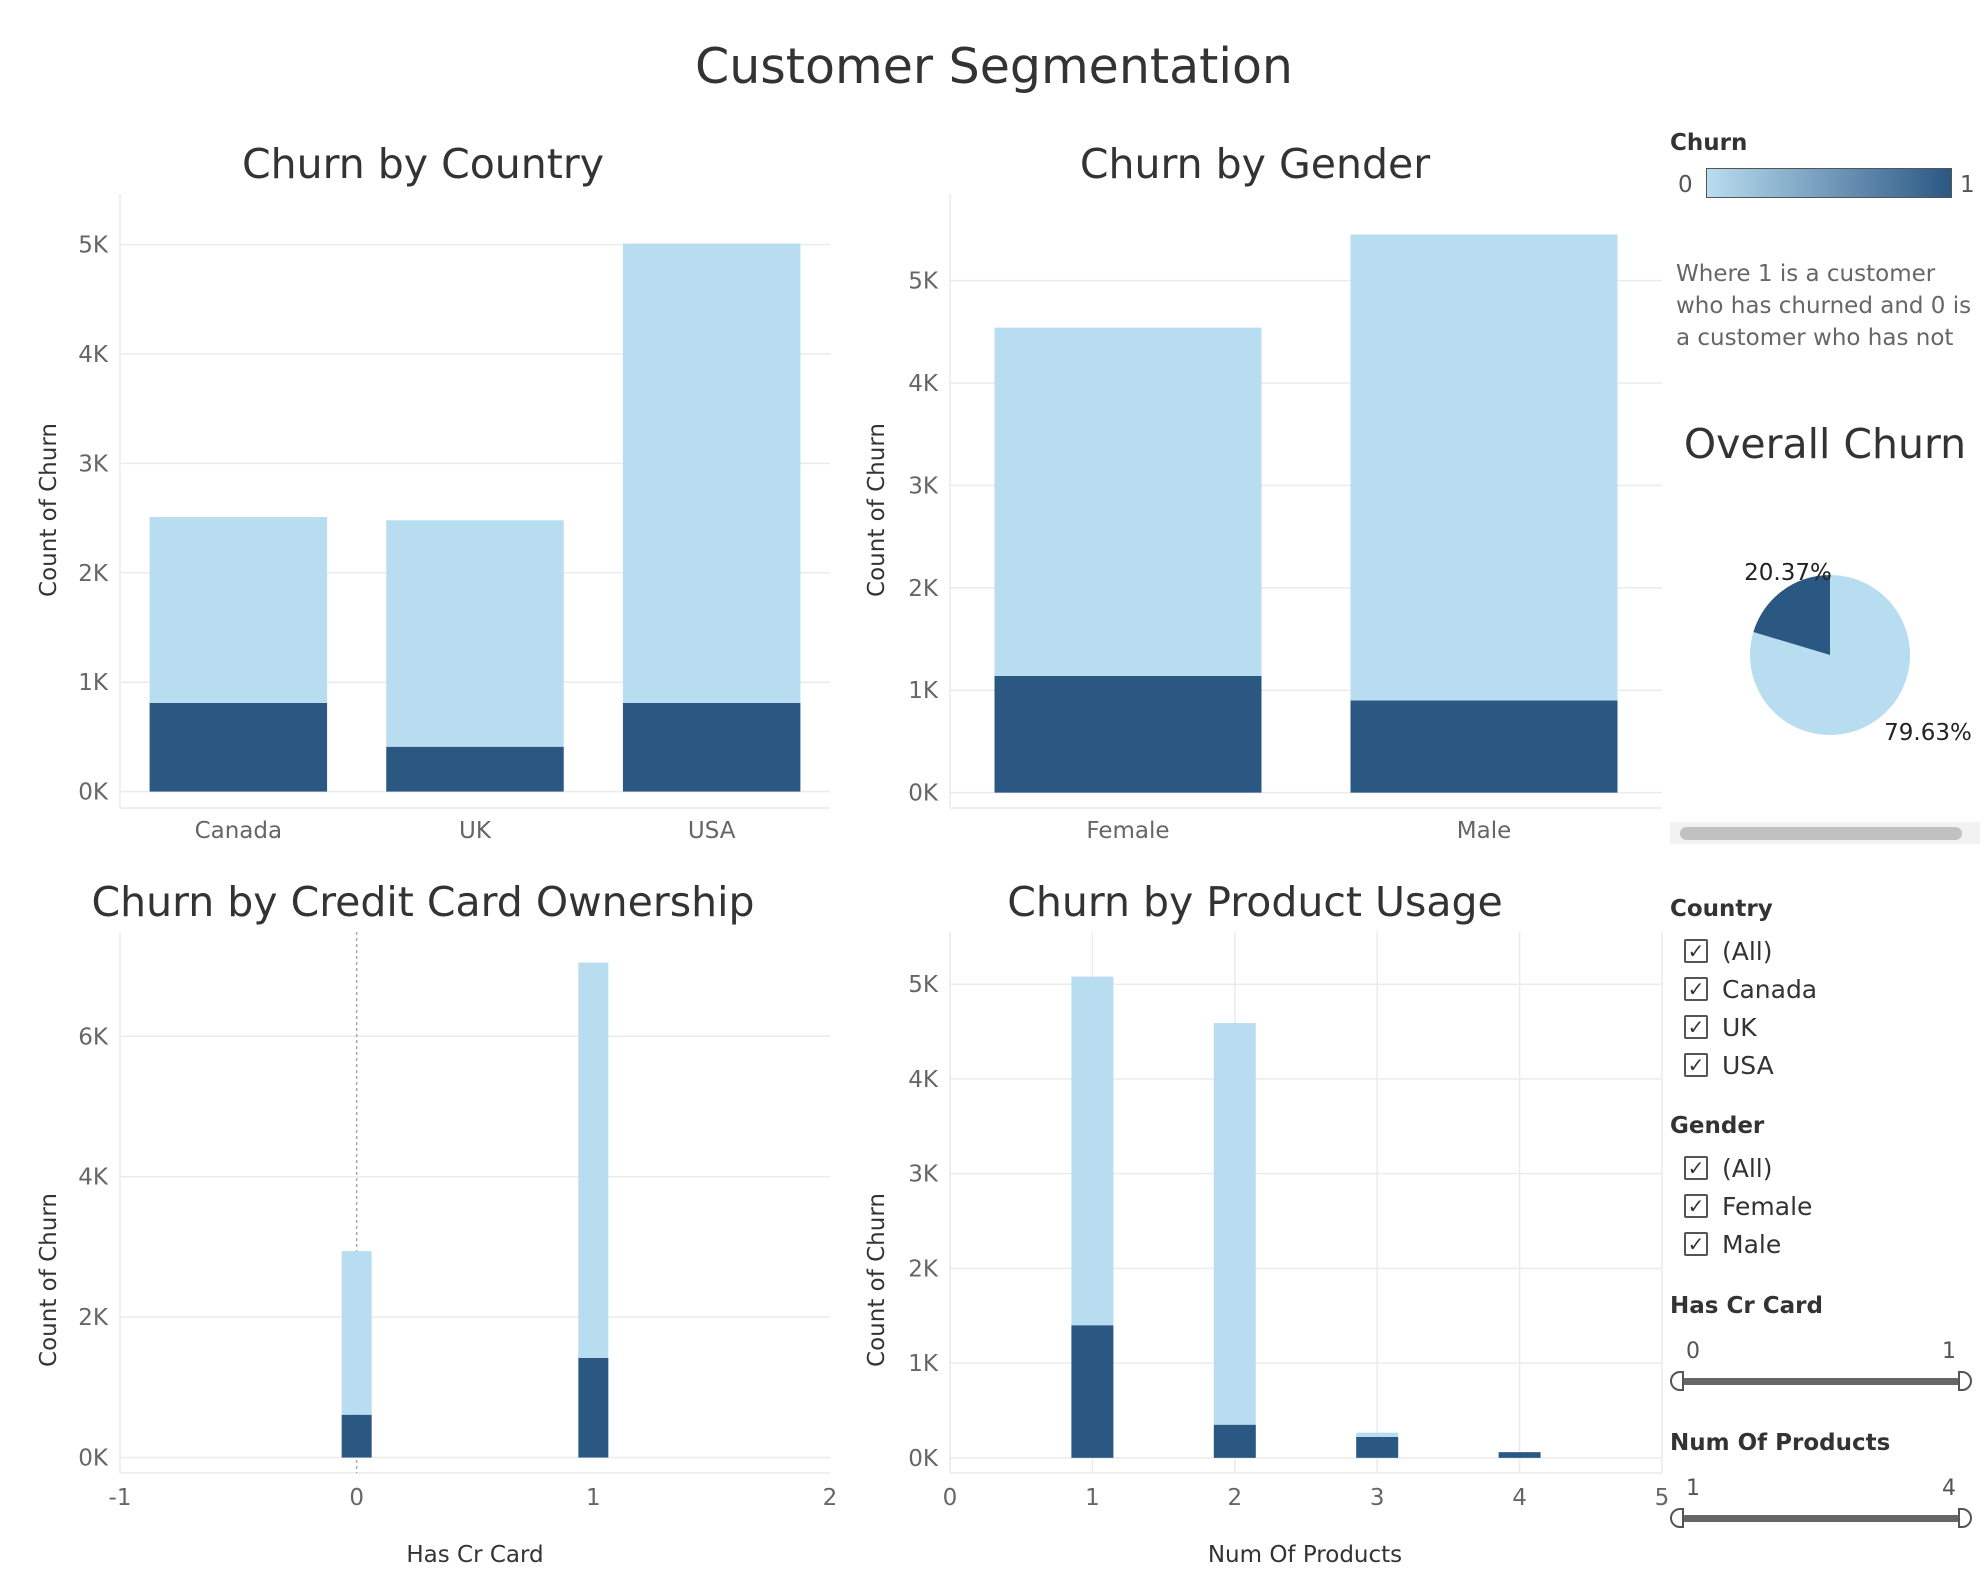  Describe the element at coordinates (423, 164) in the screenshot. I see `chart-title: Churn by Country` at that location.